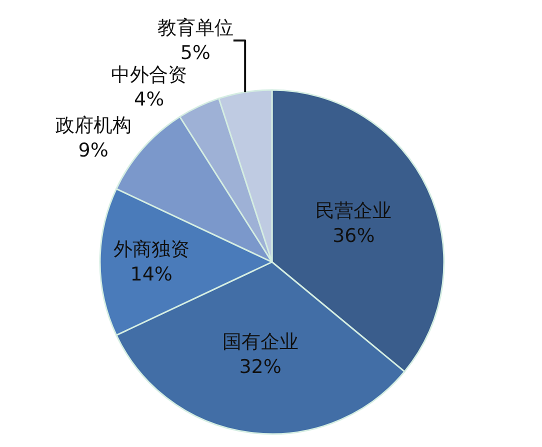 The image size is (542, 447). What do you see at coordinates (195, 28) in the screenshot?
I see `slice-label: 教育单位` at bounding box center [195, 28].